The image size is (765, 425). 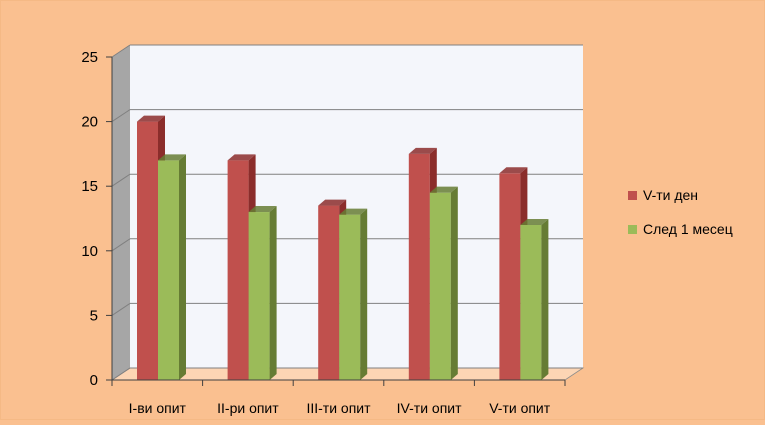 I want to click on y-tick-label: 25, so click(x=89, y=57).